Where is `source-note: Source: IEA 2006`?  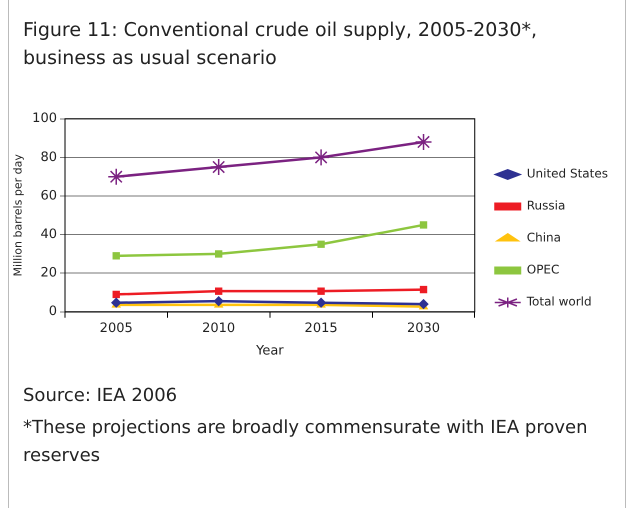
source-note: Source: IEA 2006 is located at coordinates (100, 396).